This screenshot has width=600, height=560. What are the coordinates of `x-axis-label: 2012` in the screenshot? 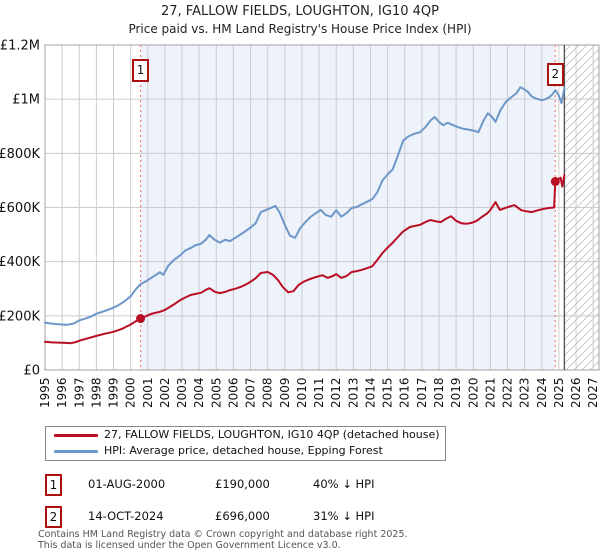 It's located at (336, 392).